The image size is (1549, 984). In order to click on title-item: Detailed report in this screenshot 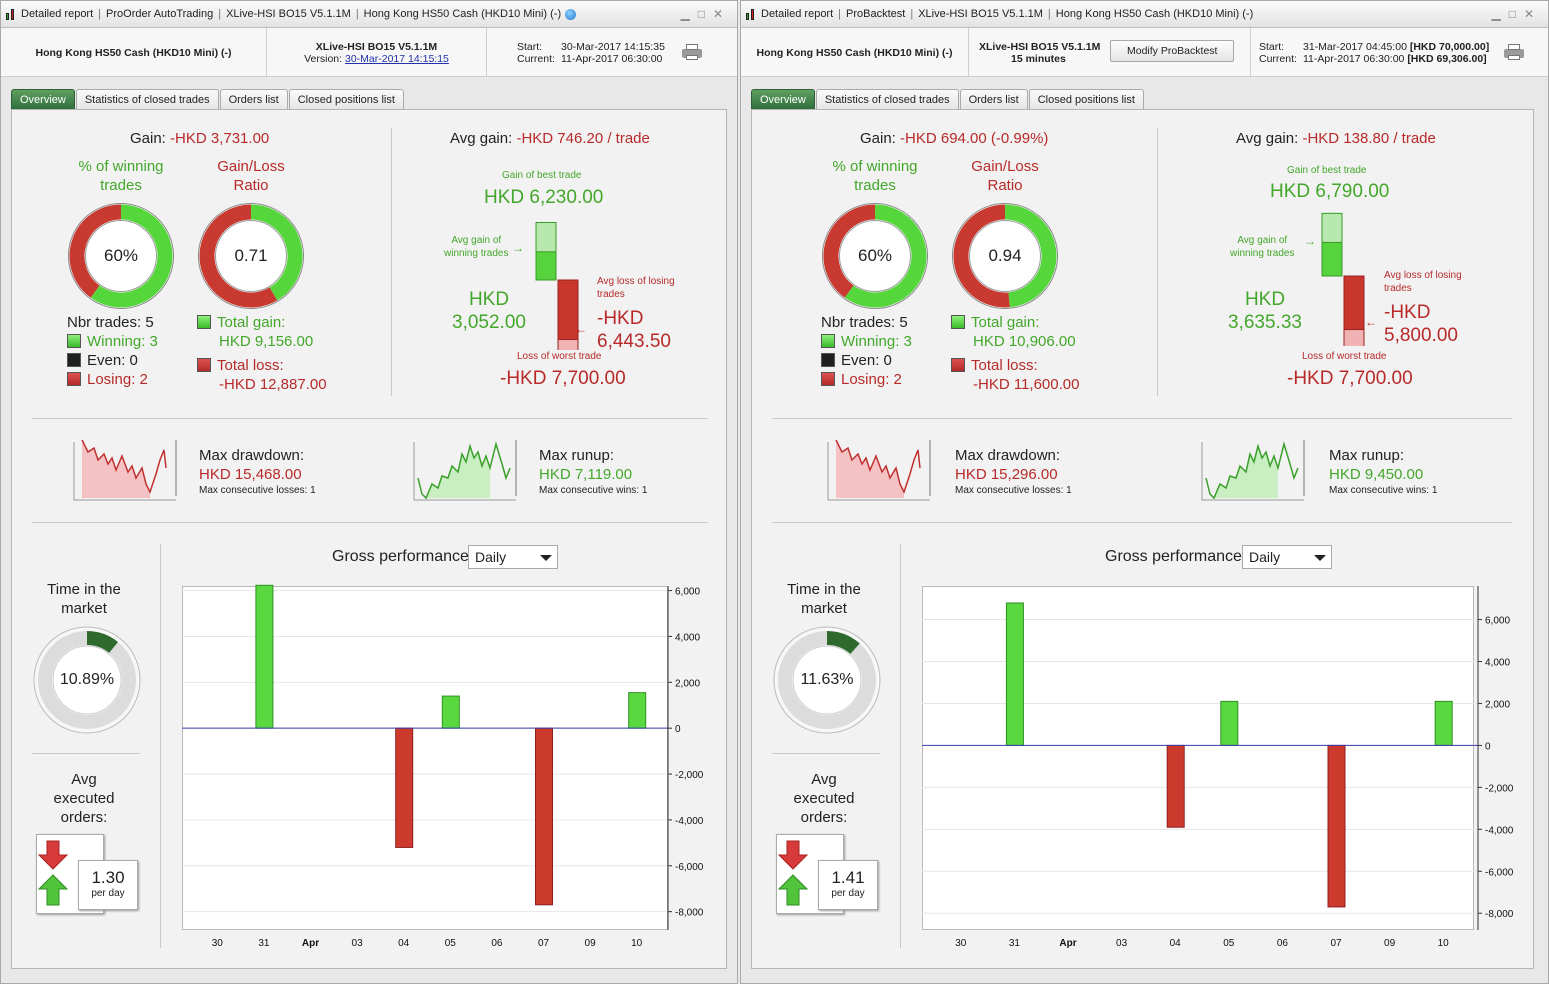, I will do `click(57, 14)`.